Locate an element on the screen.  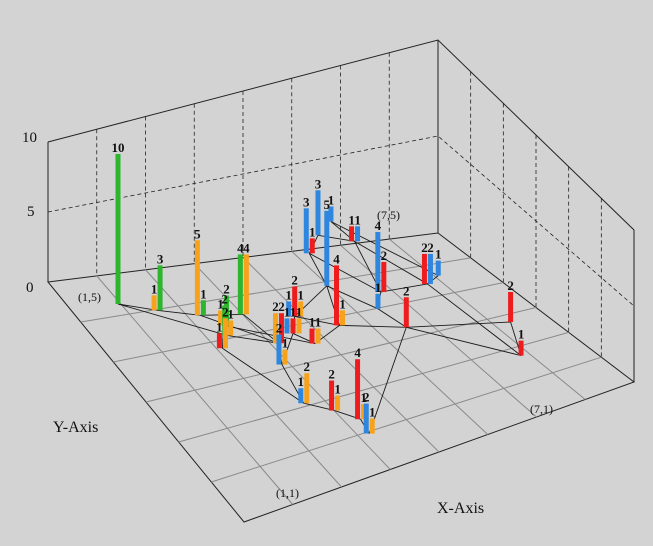
z-axis: 10 5 0 is located at coordinates (29, 213).